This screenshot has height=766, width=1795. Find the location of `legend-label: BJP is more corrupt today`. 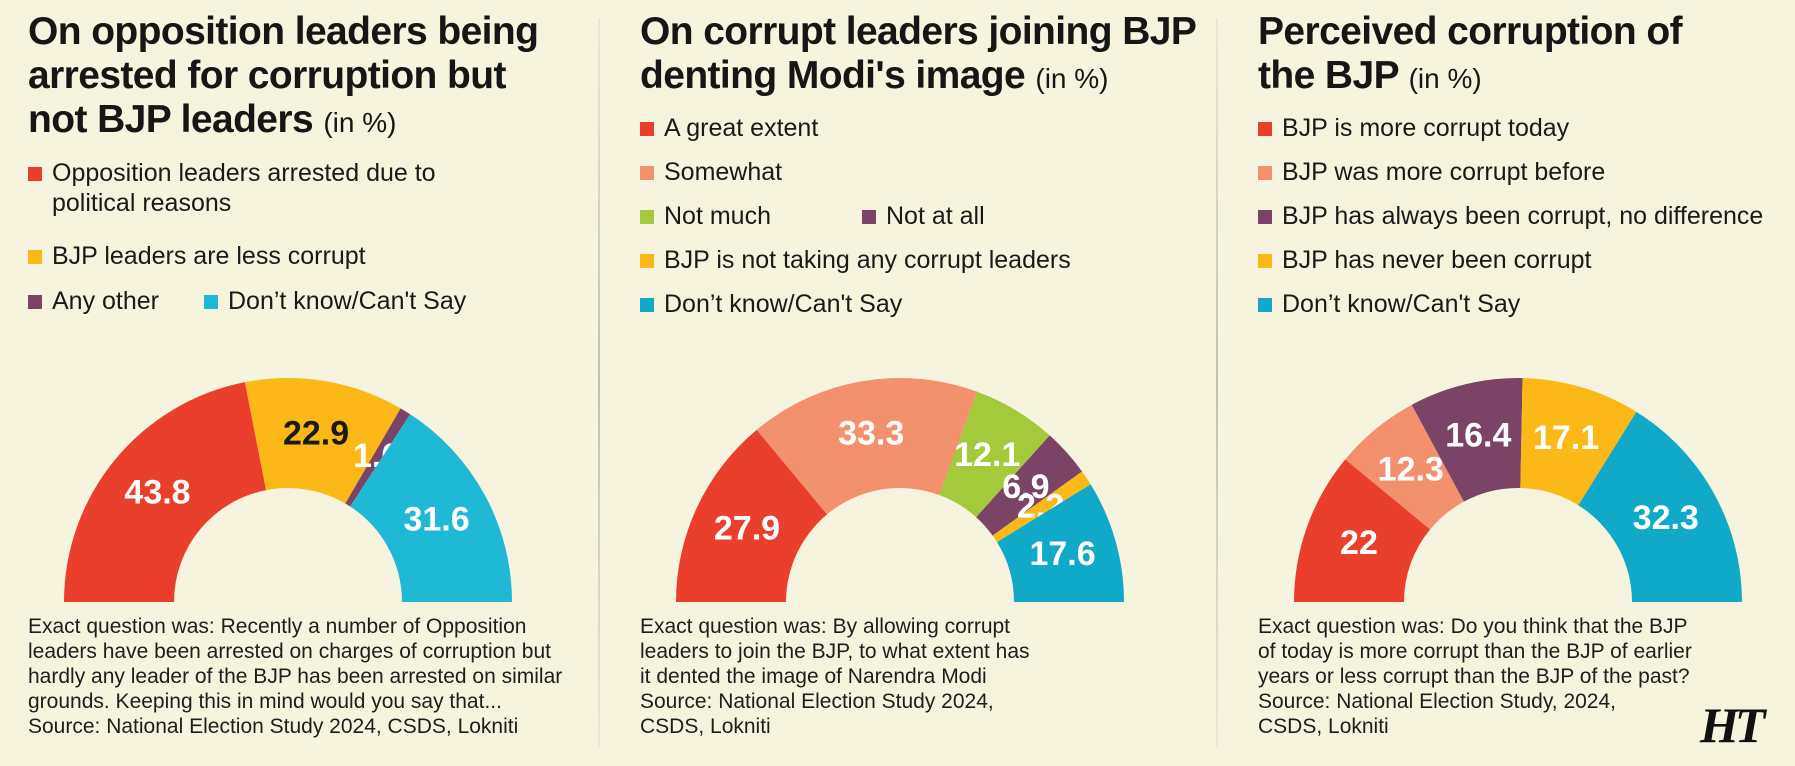

legend-label: BJP is more corrupt today is located at coordinates (1426, 128).